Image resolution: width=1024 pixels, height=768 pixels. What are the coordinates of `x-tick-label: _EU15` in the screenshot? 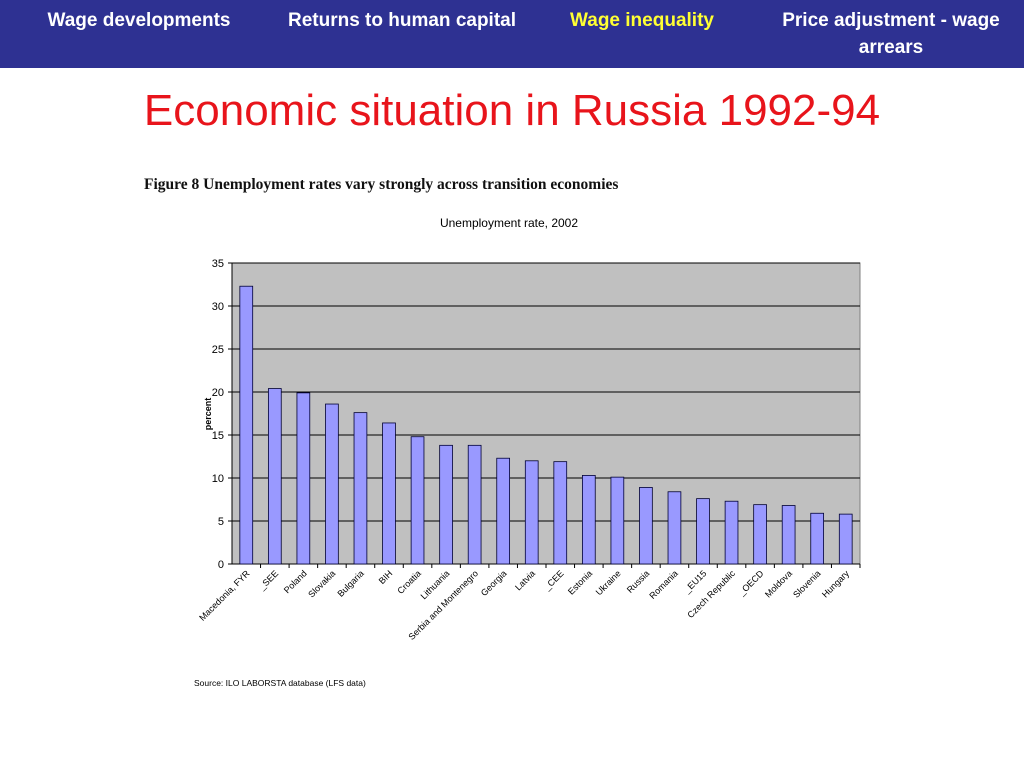 It's located at (694, 581).